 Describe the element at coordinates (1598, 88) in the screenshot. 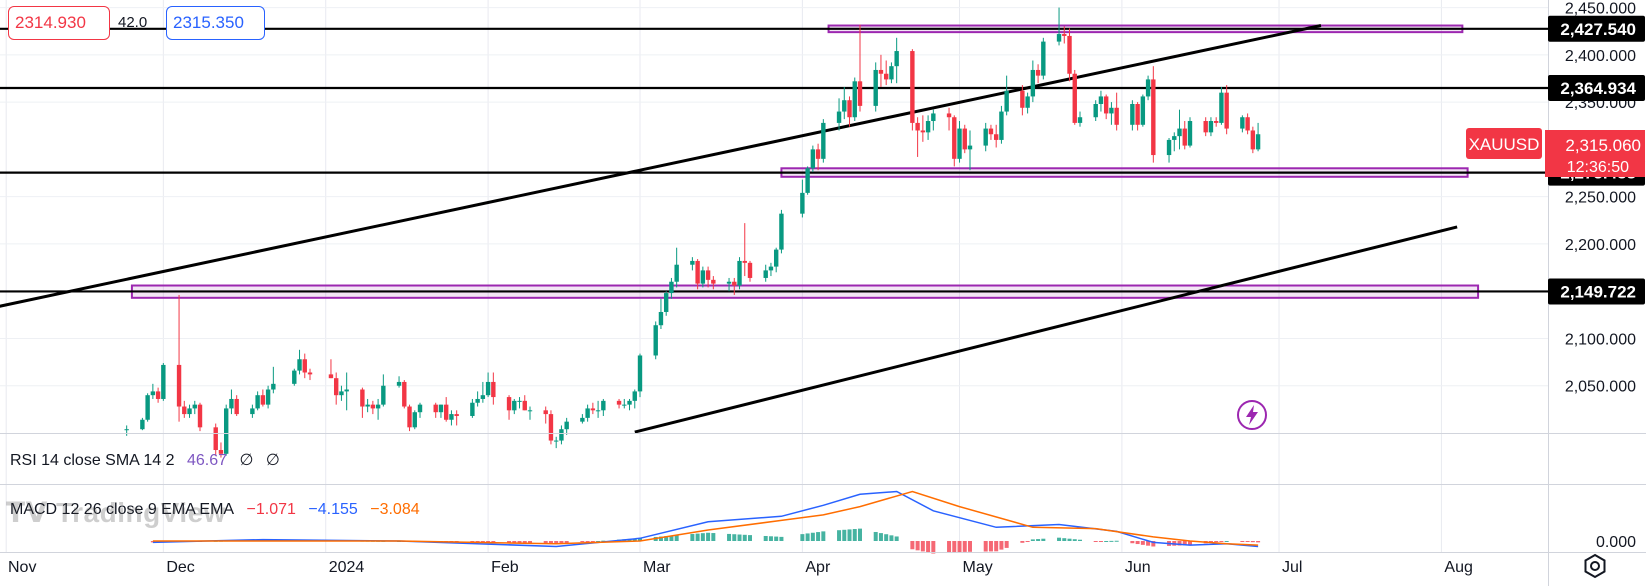

I see `level-label-text: 2,364.934` at that location.